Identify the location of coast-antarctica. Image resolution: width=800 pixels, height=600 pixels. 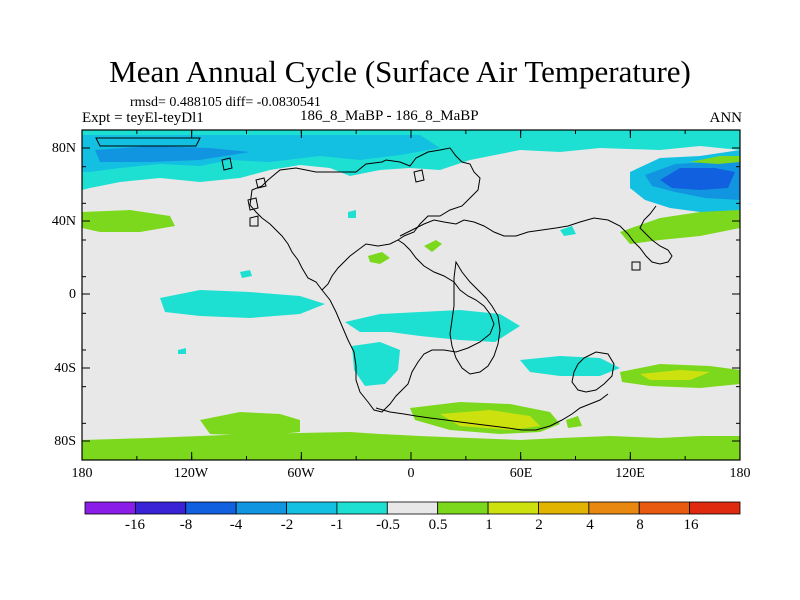
(492, 412).